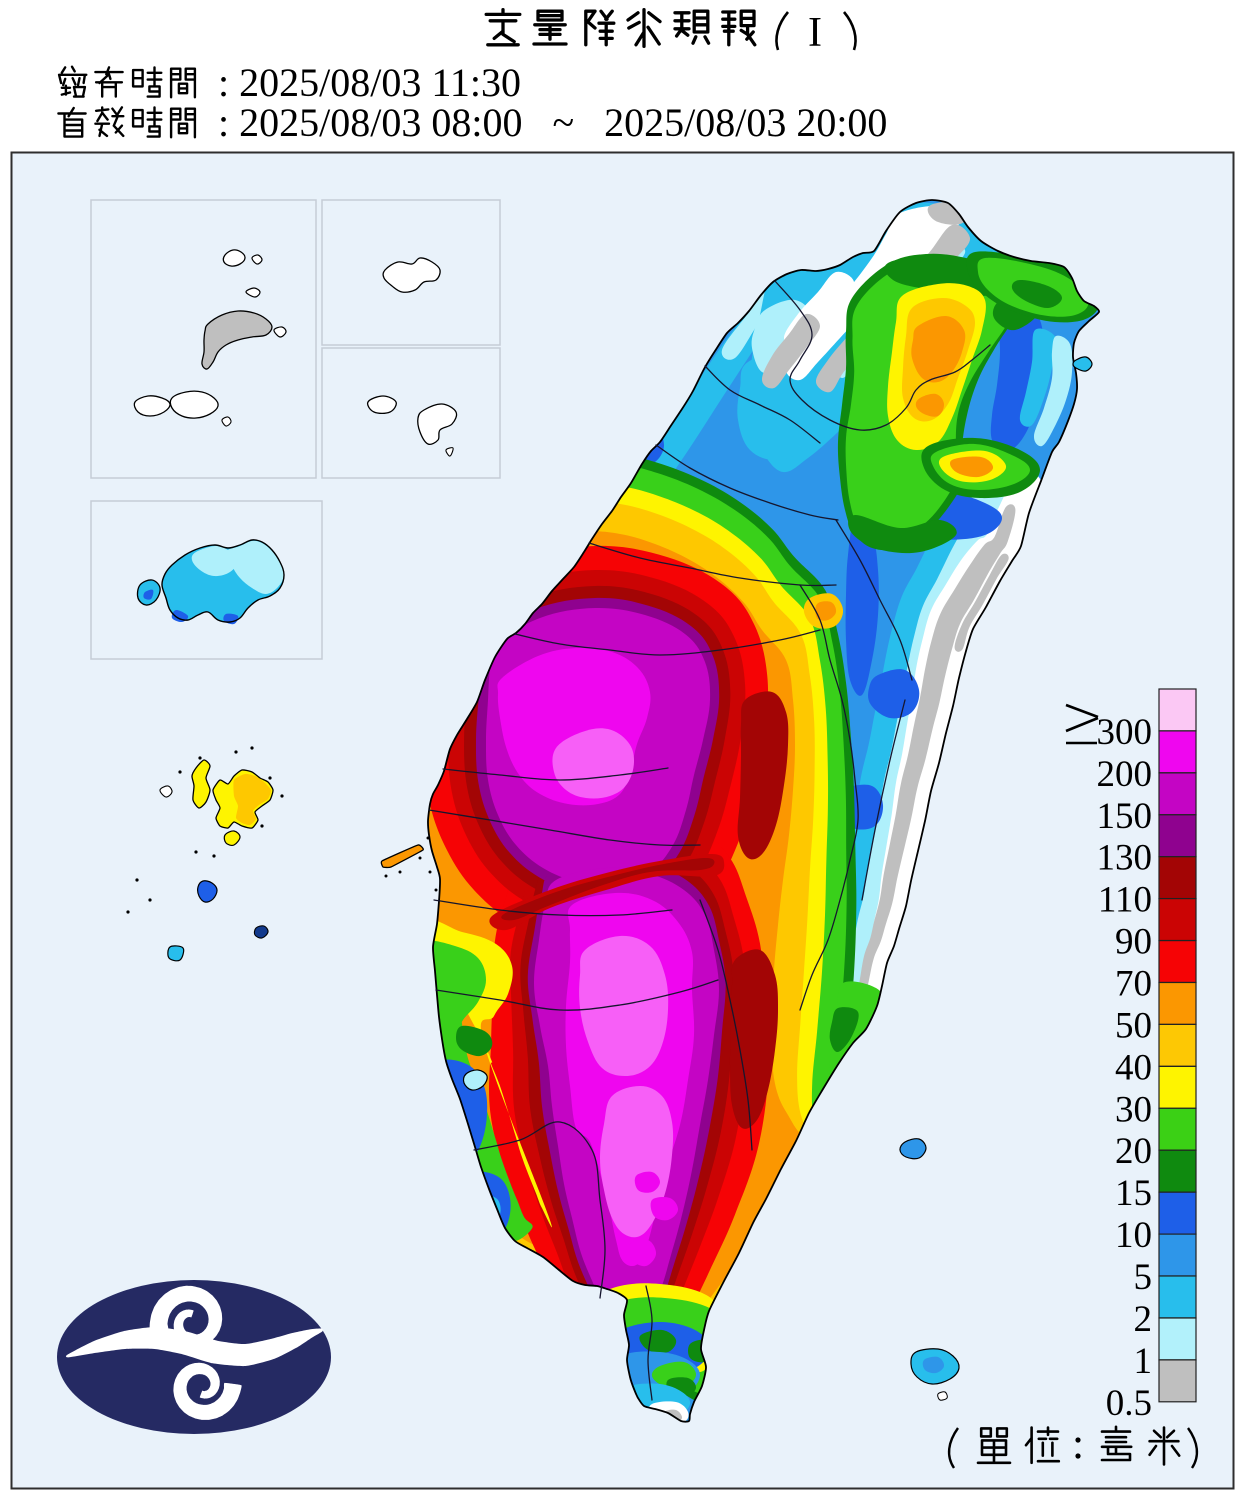 The width and height of the screenshot is (1245, 1500). I want to click on svg-text: 90, so click(1133, 942).